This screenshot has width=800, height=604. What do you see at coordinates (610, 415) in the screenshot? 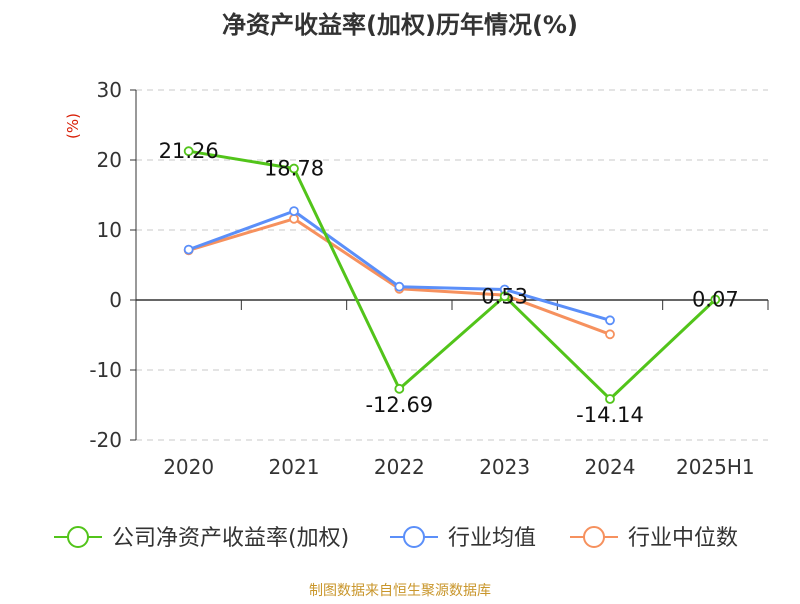
I see `data-label: -14.14` at bounding box center [610, 415].